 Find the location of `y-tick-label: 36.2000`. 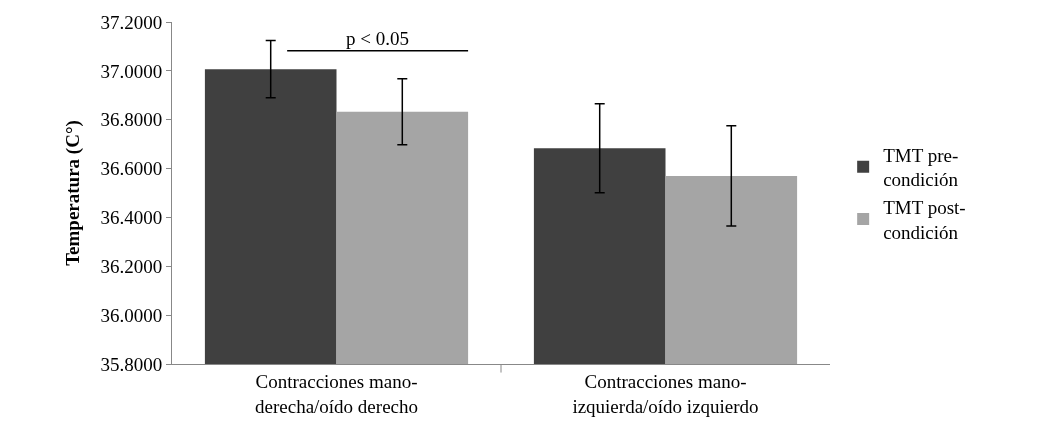

y-tick-label: 36.2000 is located at coordinates (131, 266).